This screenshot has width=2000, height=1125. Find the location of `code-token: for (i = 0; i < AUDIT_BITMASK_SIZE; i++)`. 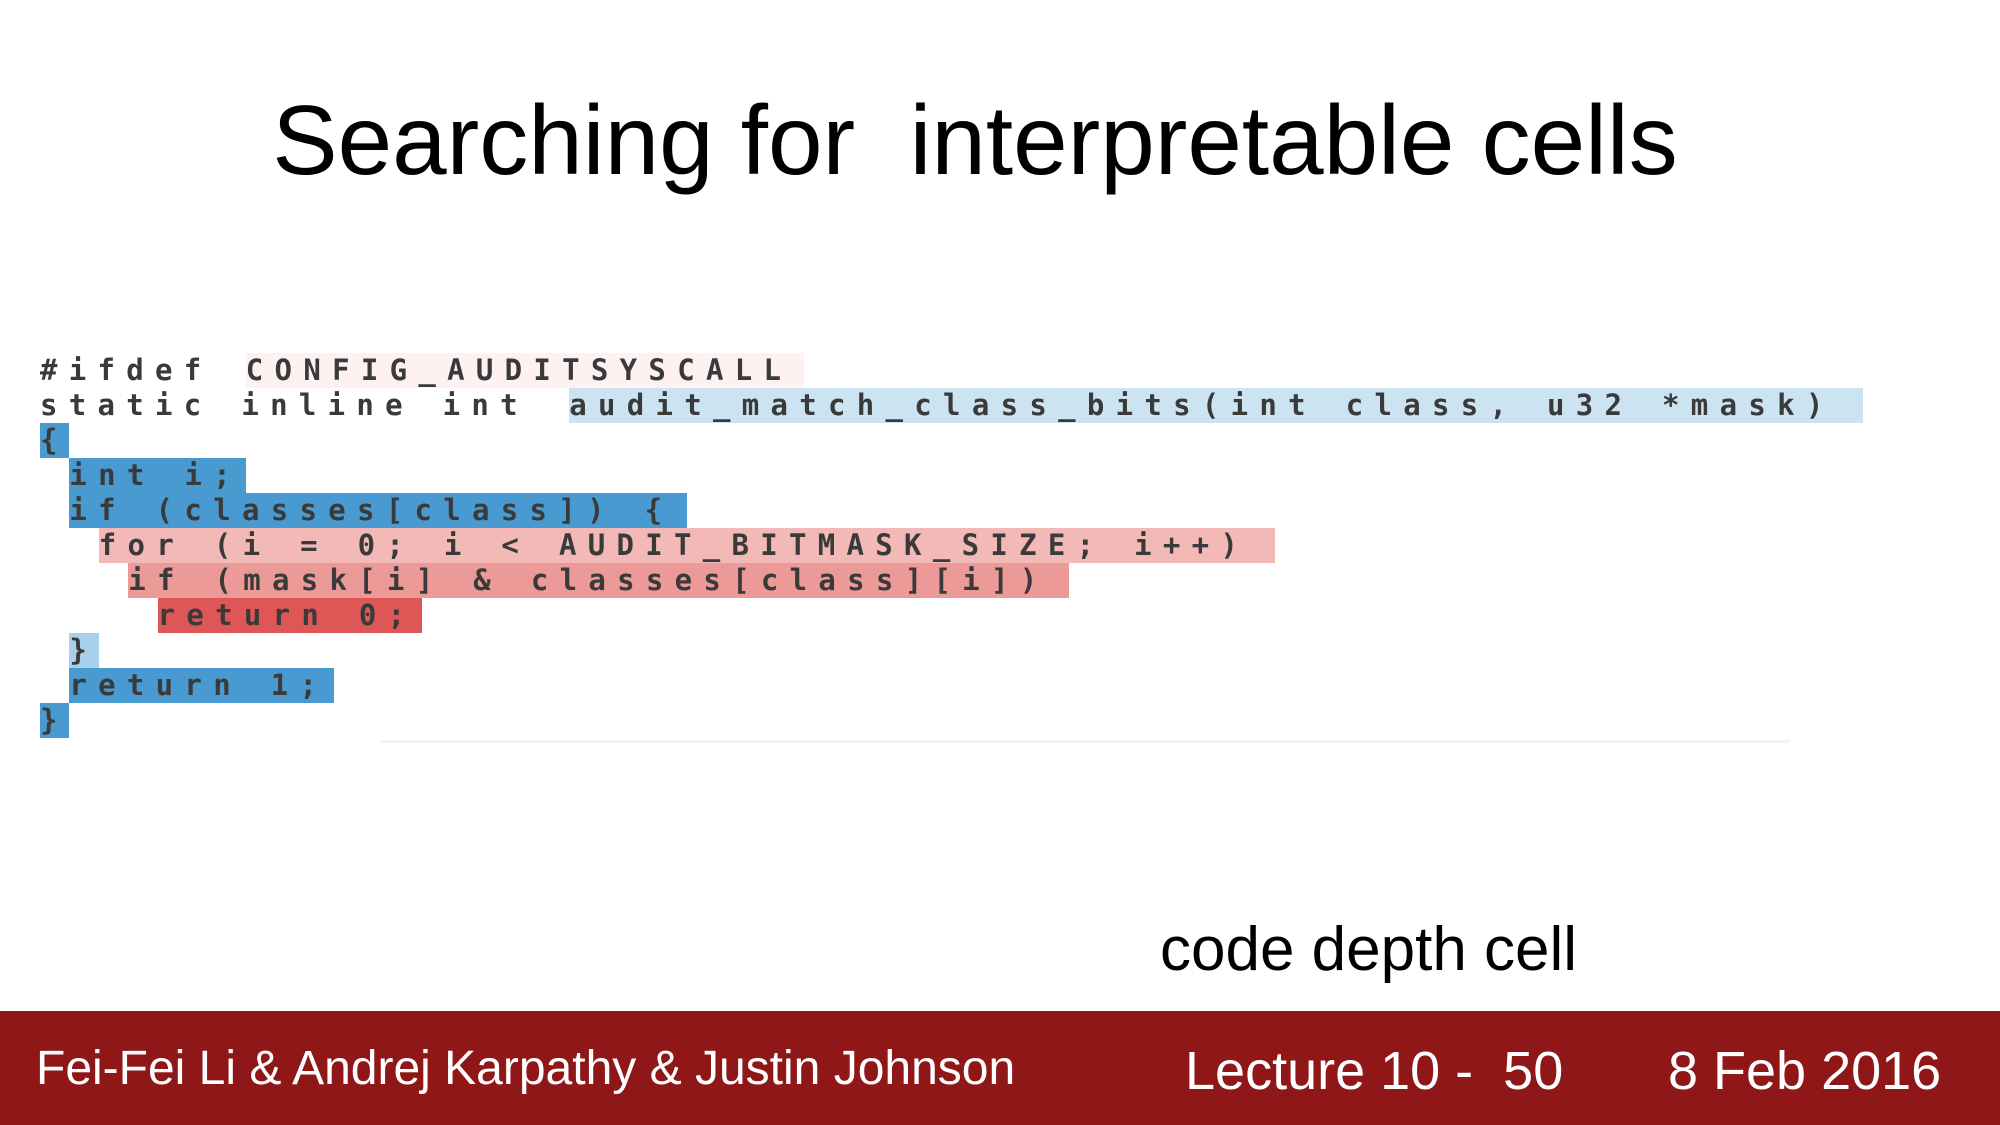

code-token: for (i = 0; i < AUDIT_BITMASK_SIZE; i++) is located at coordinates (686, 545).